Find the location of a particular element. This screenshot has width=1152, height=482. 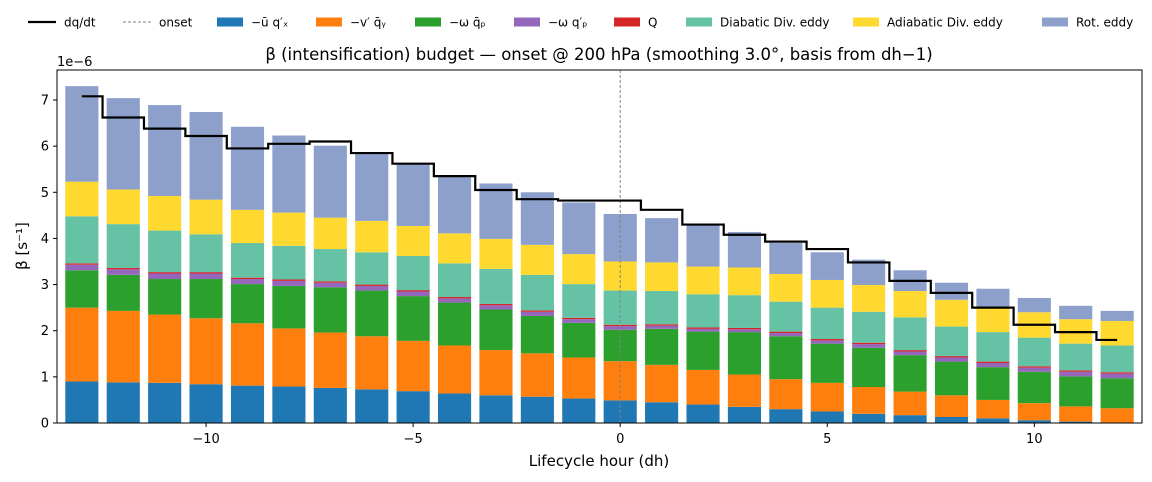

bar-s6-x4 is located at coordinates (785, 288).